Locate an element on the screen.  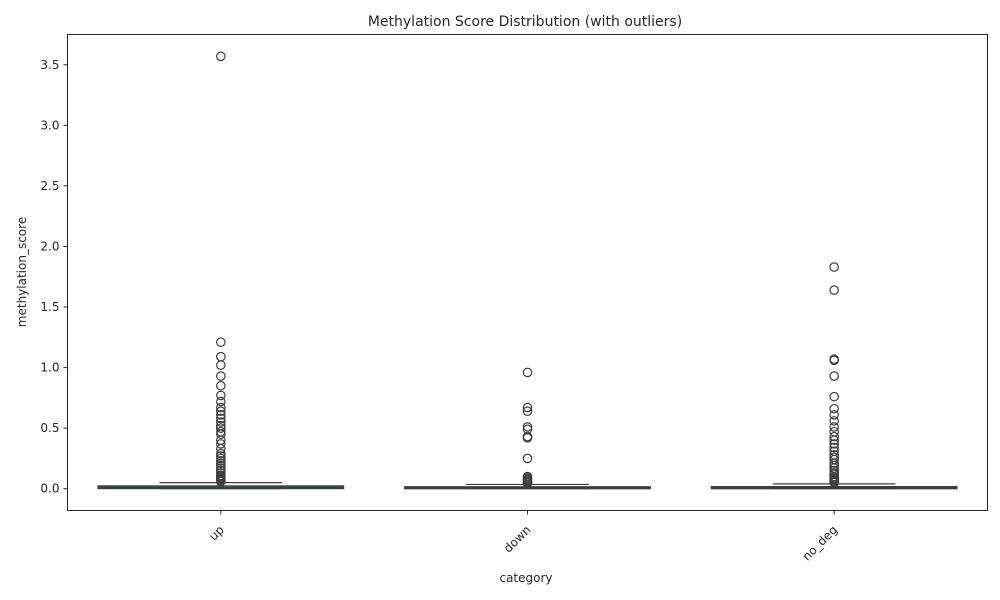
y-tick-label: 2.0 is located at coordinates (49, 246).